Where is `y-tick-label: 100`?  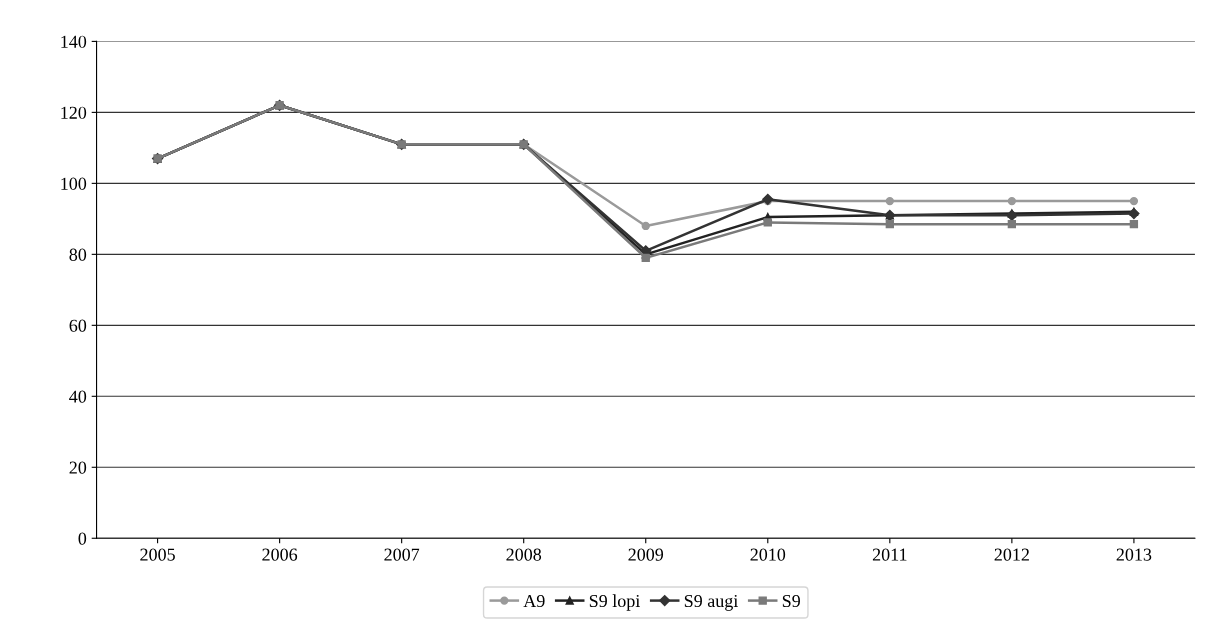
y-tick-label: 100 is located at coordinates (74, 183).